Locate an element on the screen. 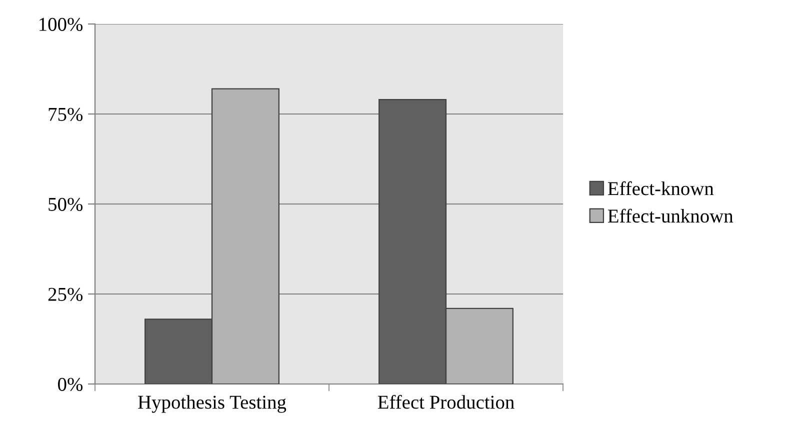 This screenshot has width=798, height=430. legend-label: Effect-unknown is located at coordinates (671, 215).